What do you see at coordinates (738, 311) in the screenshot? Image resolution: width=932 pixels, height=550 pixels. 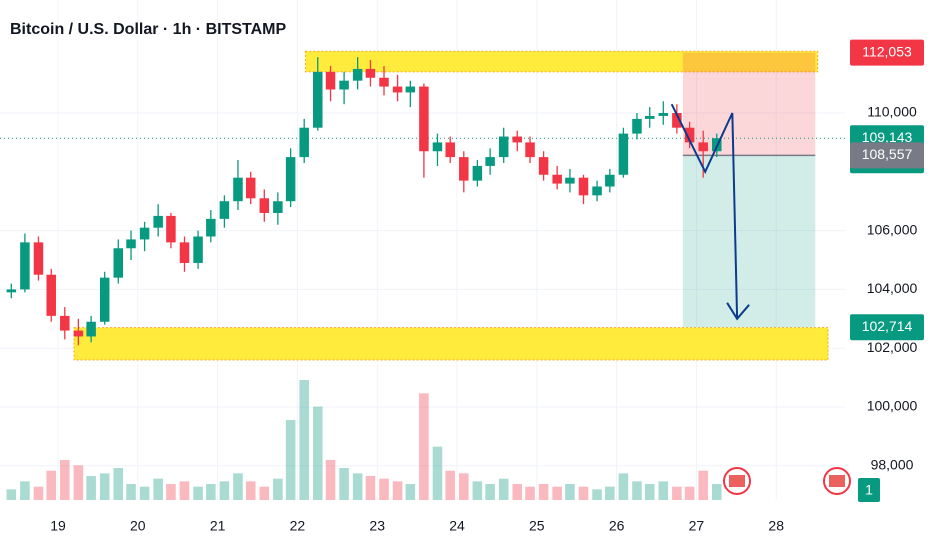 I see `arrow-head` at bounding box center [738, 311].